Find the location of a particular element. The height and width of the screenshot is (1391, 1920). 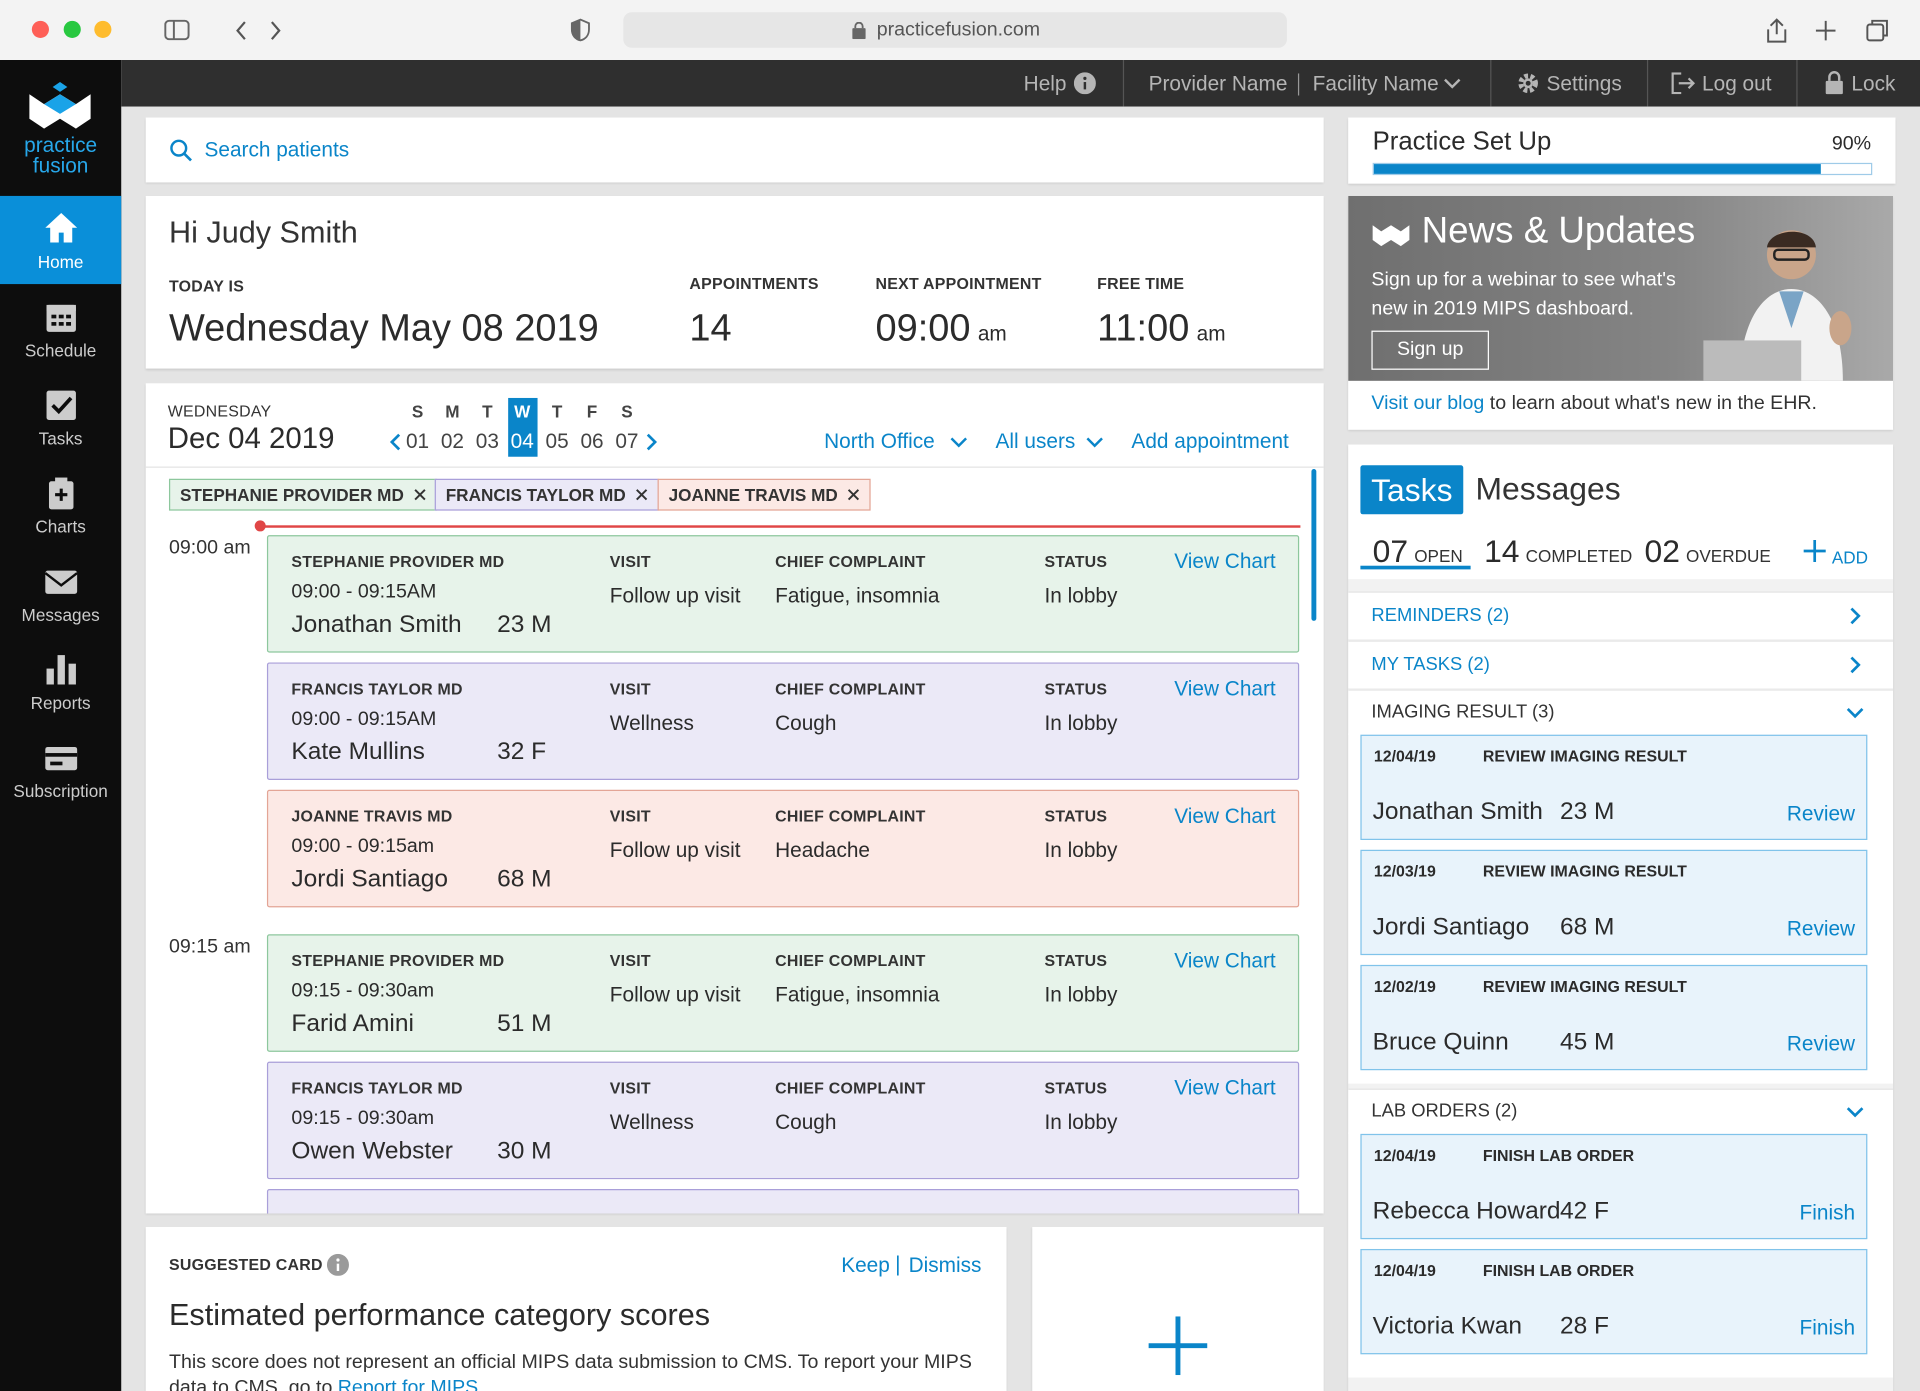

url-field: practicefusion.com is located at coordinates (955, 30).